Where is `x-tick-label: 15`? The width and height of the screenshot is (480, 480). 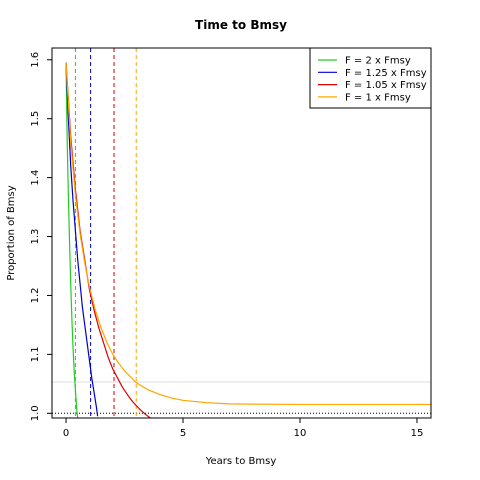
x-tick-label: 15 is located at coordinates (417, 433).